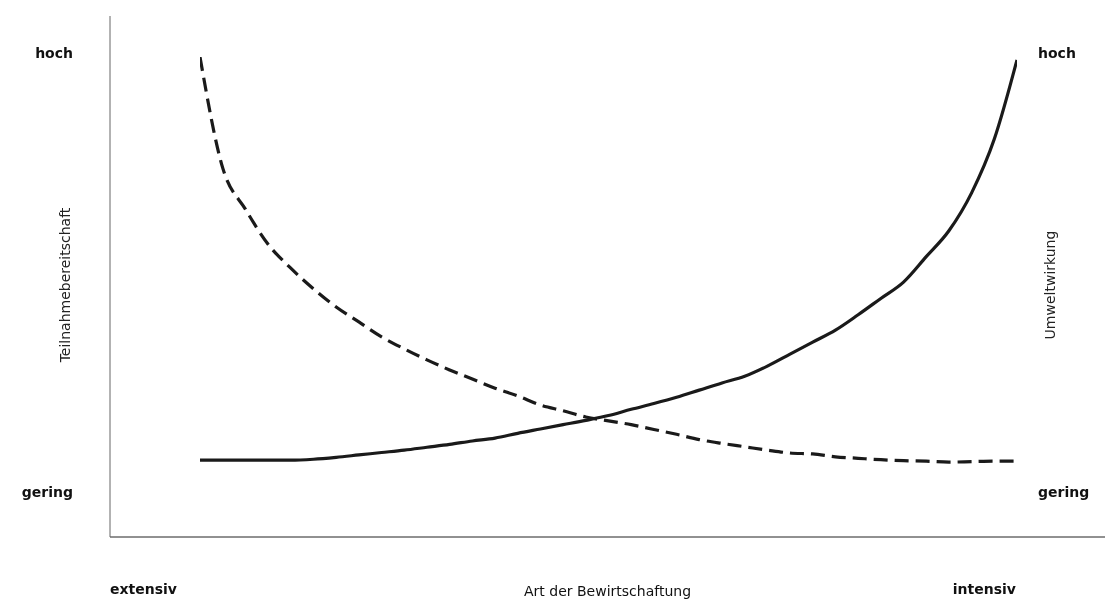  Describe the element at coordinates (65, 285) in the screenshot. I see `text: Teilnahmebereitschaft` at that location.